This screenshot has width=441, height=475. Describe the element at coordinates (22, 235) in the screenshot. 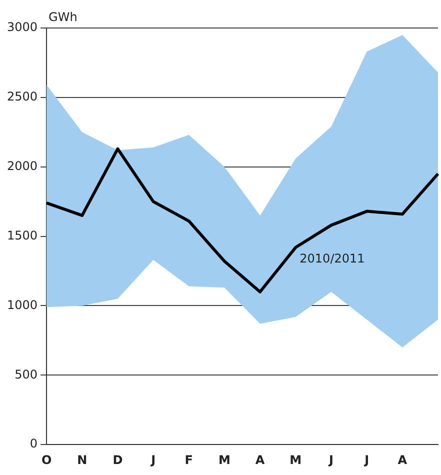

I see `y-tick-label: 1500` at that location.